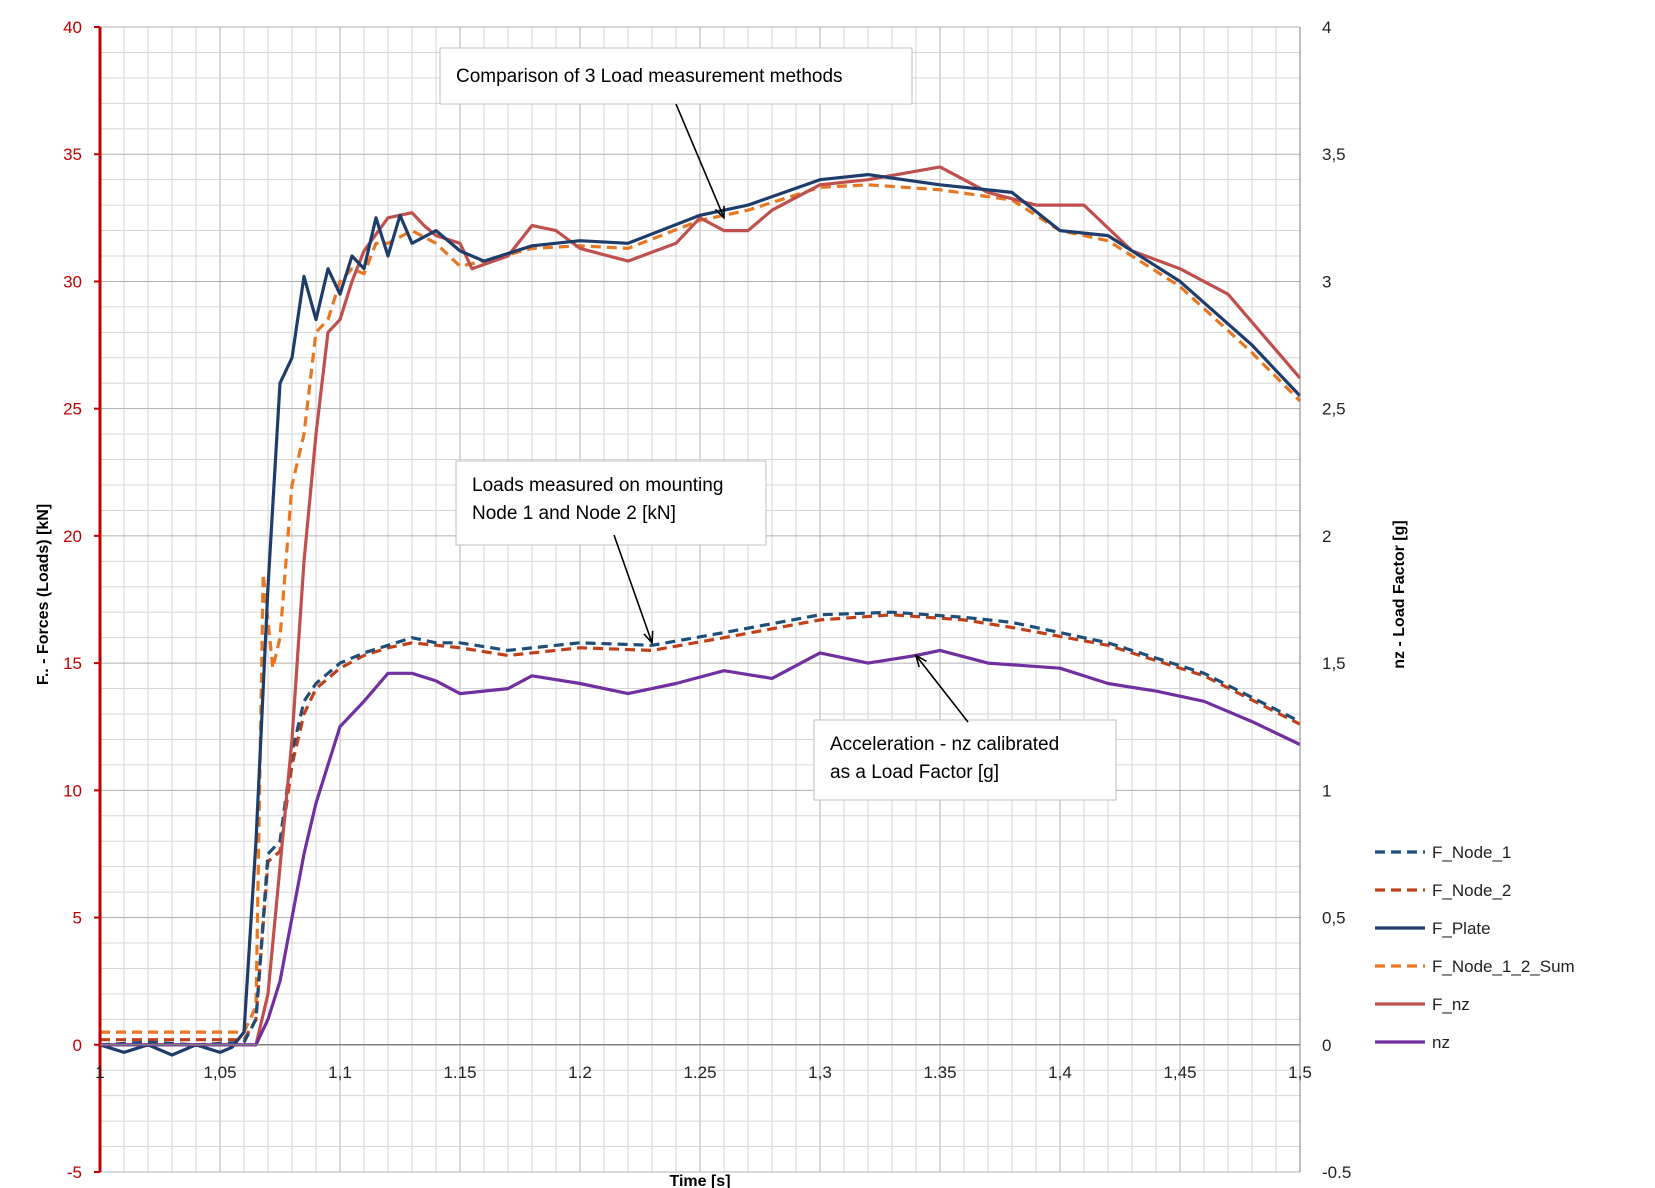 The image size is (1655, 1188). What do you see at coordinates (574, 513) in the screenshot?
I see `annotation-text: Node 1 and Node 2 [kN]` at bounding box center [574, 513].